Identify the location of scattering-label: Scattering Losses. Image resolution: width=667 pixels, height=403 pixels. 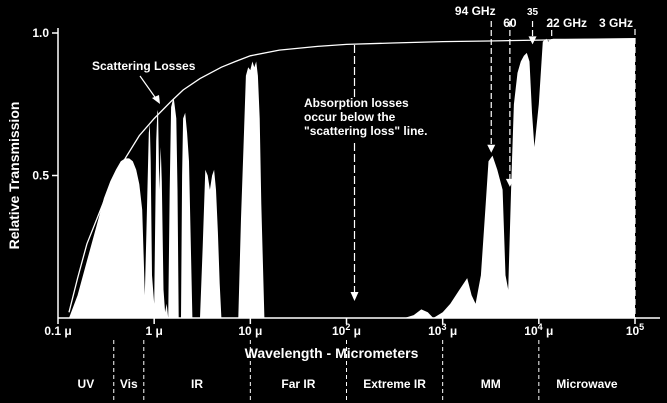
(144, 66).